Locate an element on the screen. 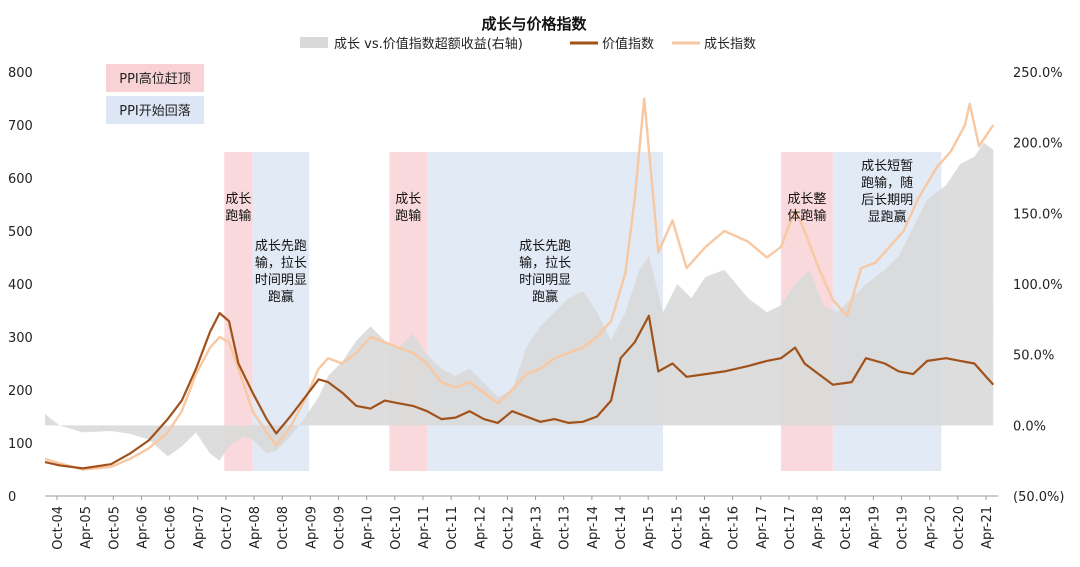 The height and width of the screenshot is (567, 1080). x-tick-label: Apr-20 is located at coordinates (931, 527).